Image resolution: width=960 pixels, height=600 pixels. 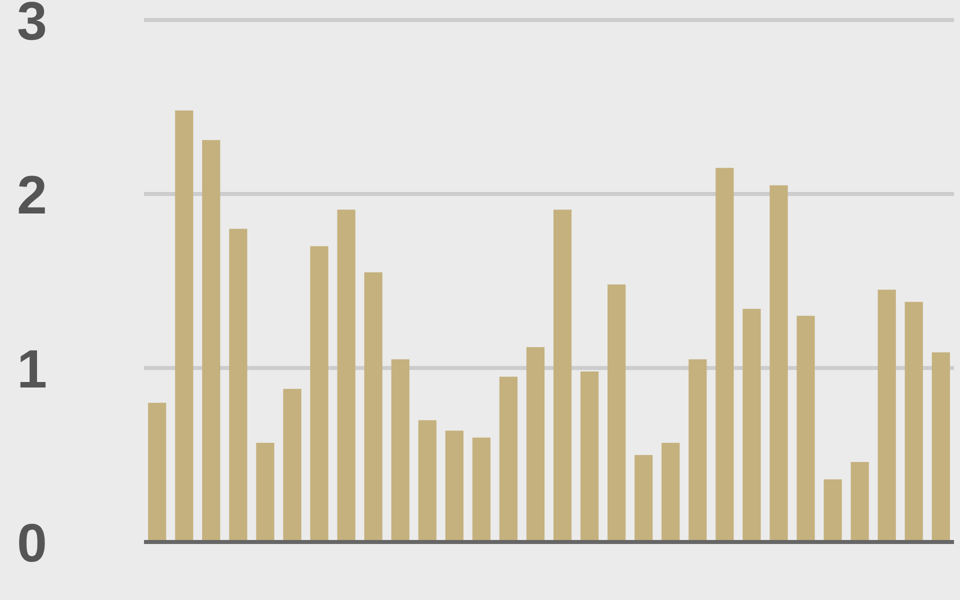 I want to click on y-tick-label: 0, so click(x=32, y=543).